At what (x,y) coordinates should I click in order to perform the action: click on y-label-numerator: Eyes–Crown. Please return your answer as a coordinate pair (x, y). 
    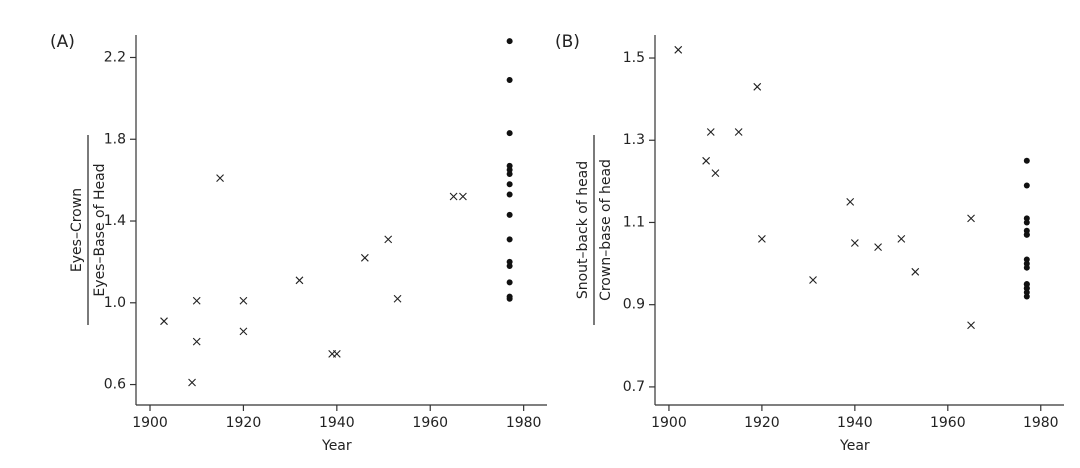
    Looking at the image, I should click on (77, 230).